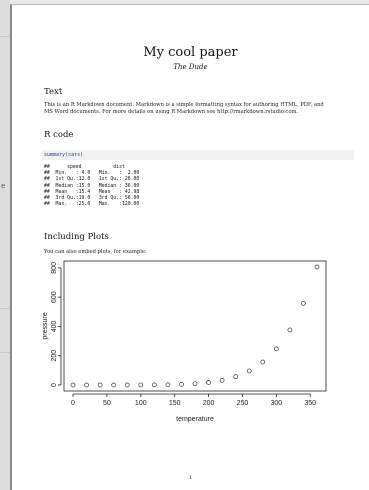  What do you see at coordinates (190, 67) in the screenshot?
I see `author-name: The Dude` at bounding box center [190, 67].